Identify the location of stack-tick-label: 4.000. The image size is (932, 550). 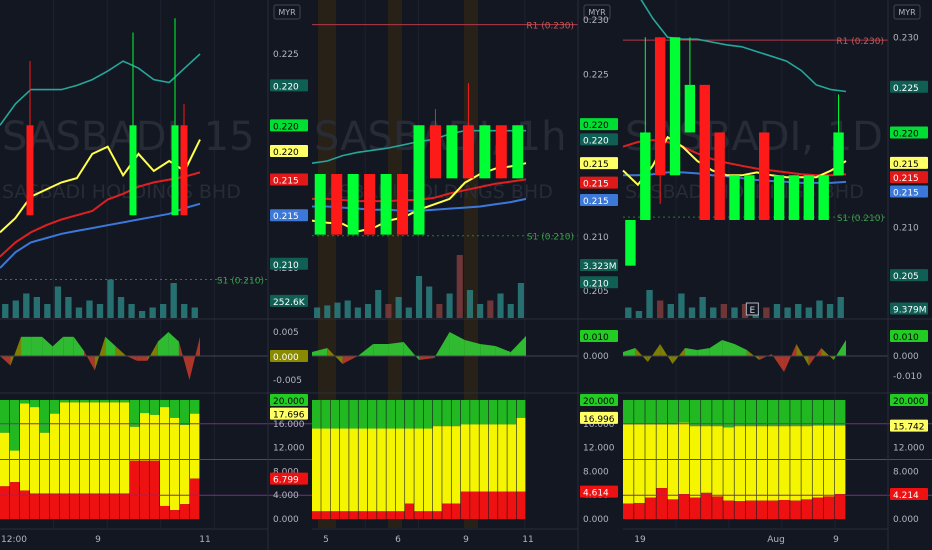
(286, 496).